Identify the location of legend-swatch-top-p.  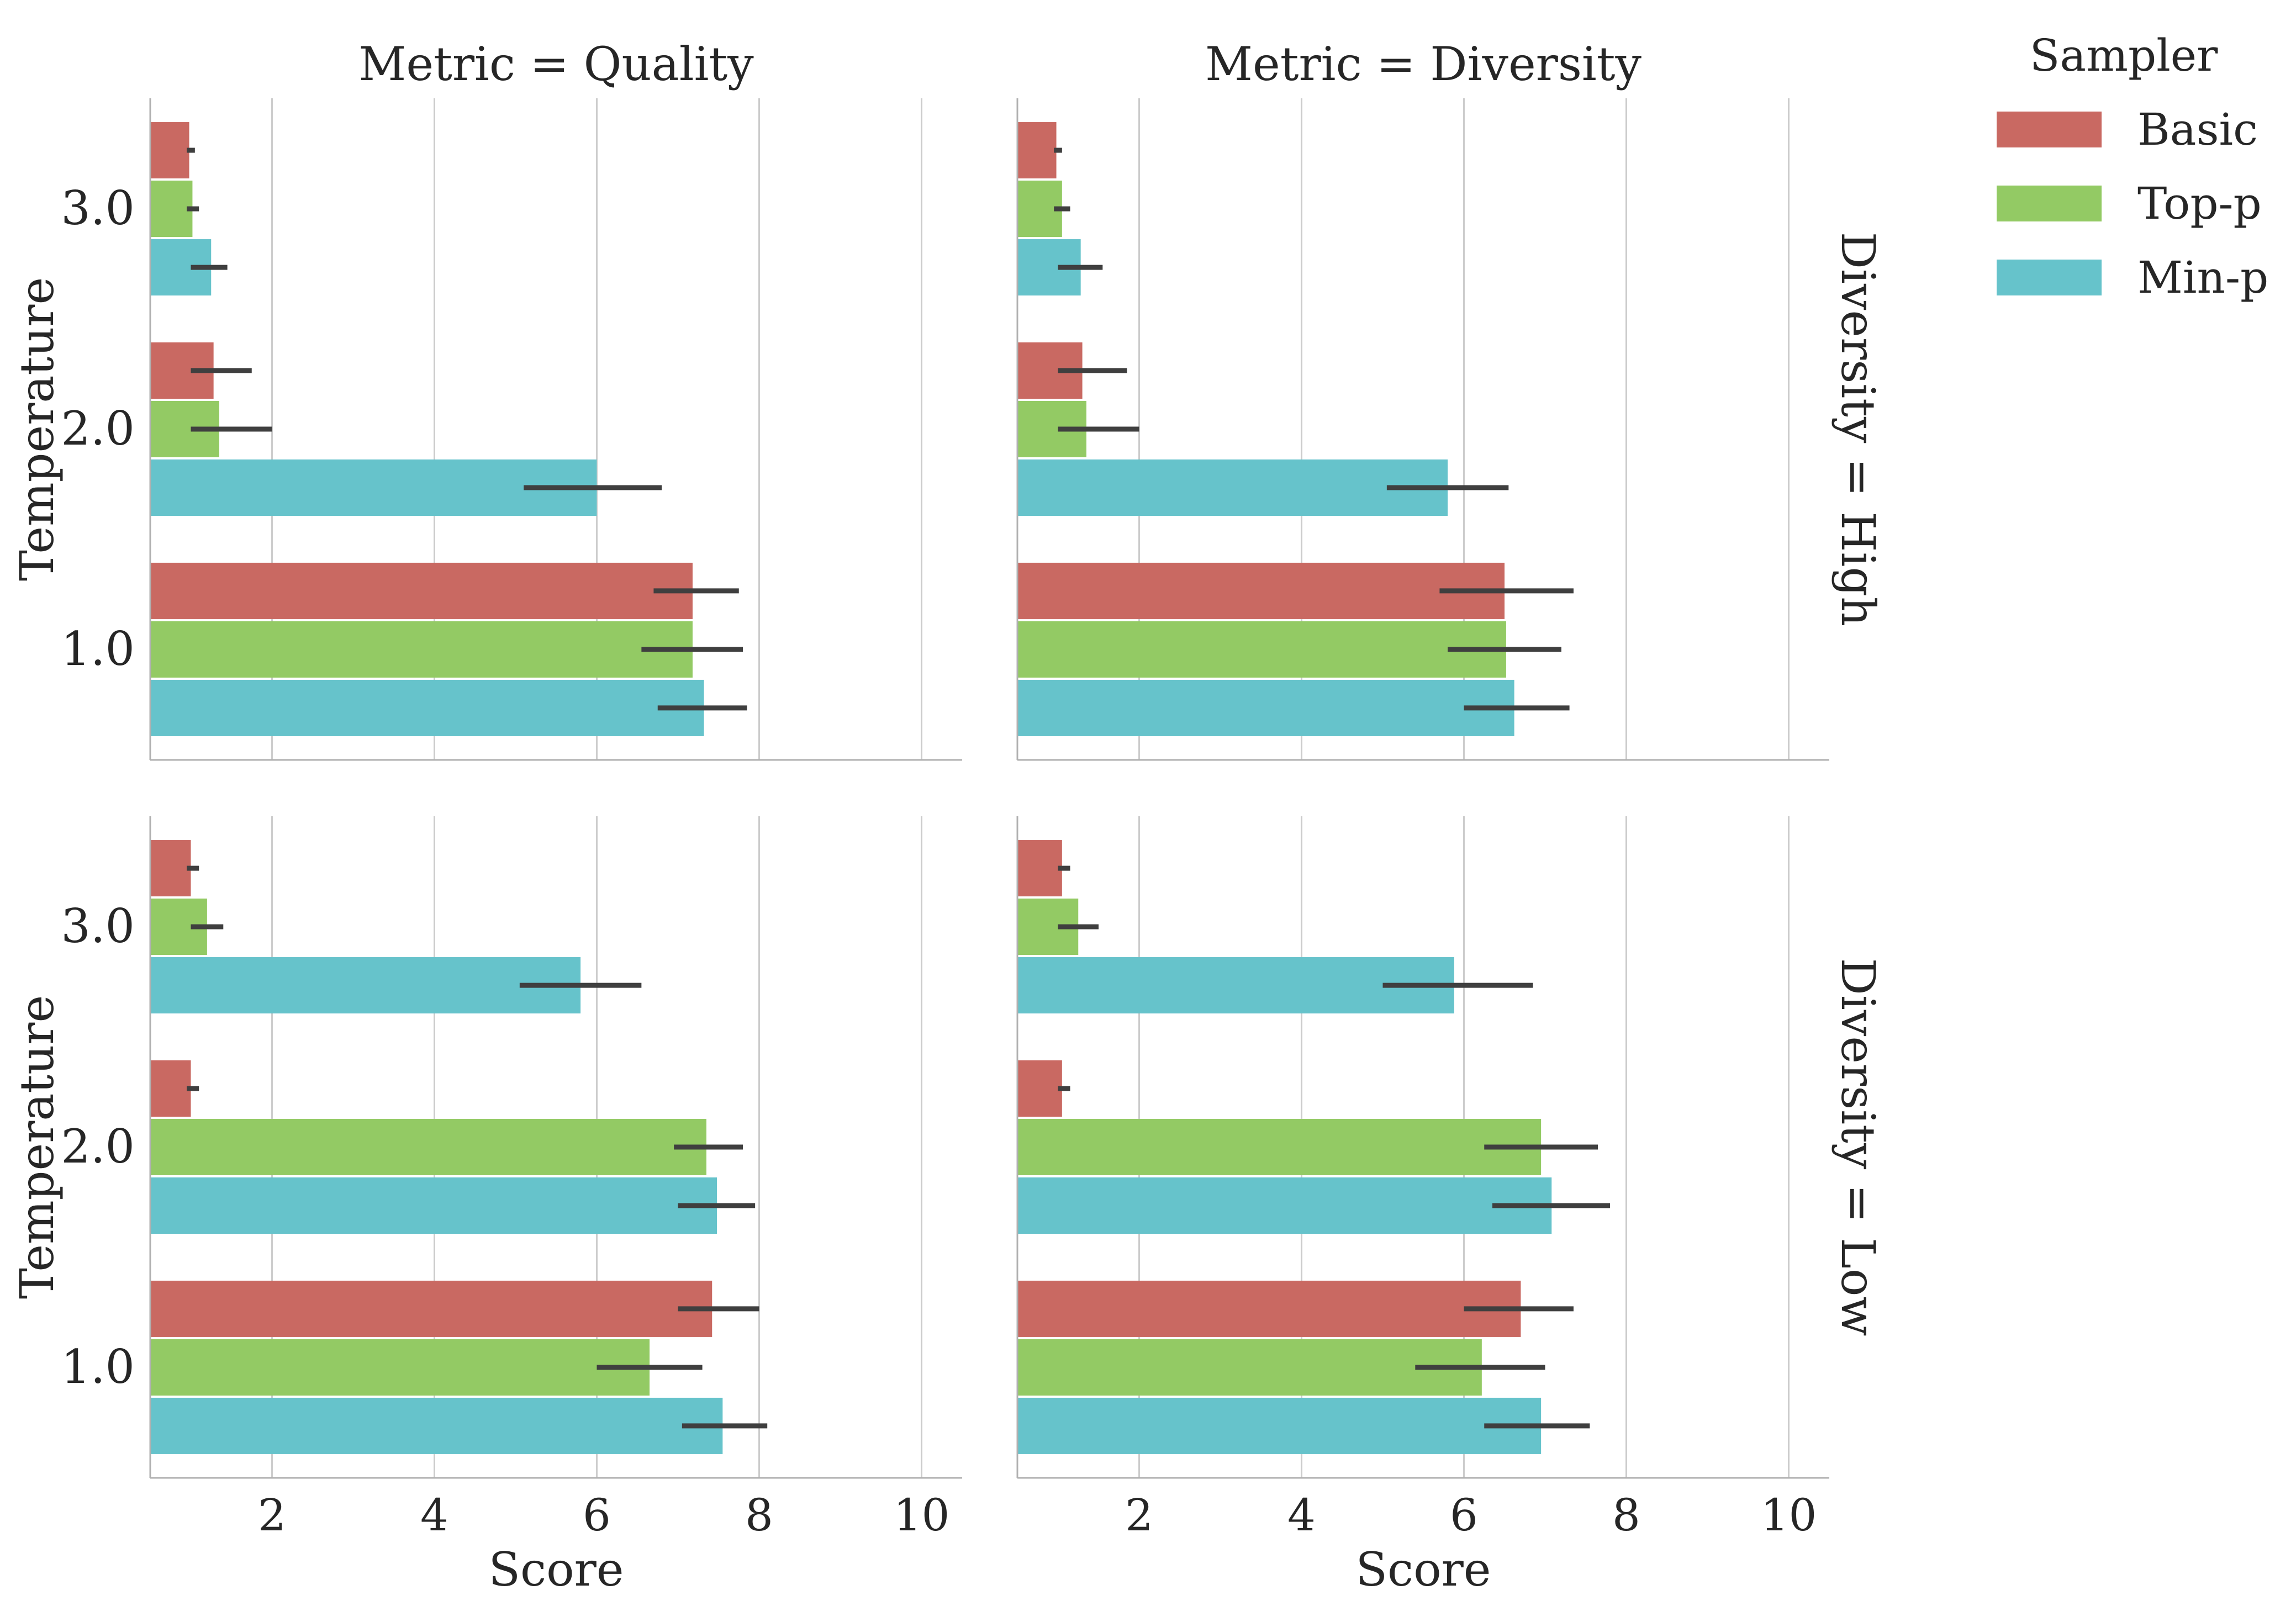
(2049, 203).